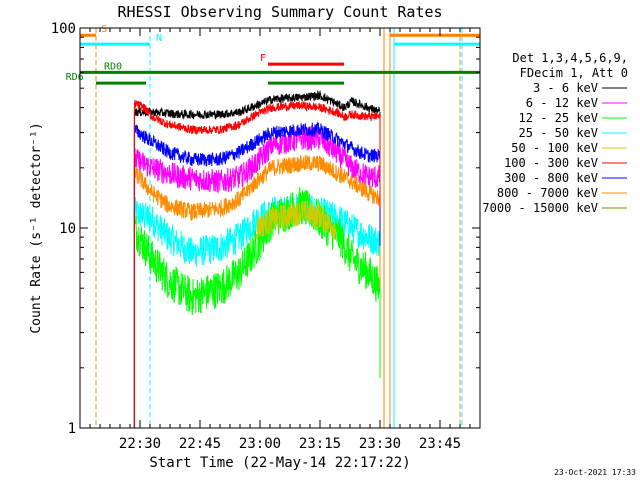 This screenshot has height=480, width=640. Describe the element at coordinates (279, 463) in the screenshot. I see `x-axis-label: Start Time (22-May-14 22:17:22)` at that location.